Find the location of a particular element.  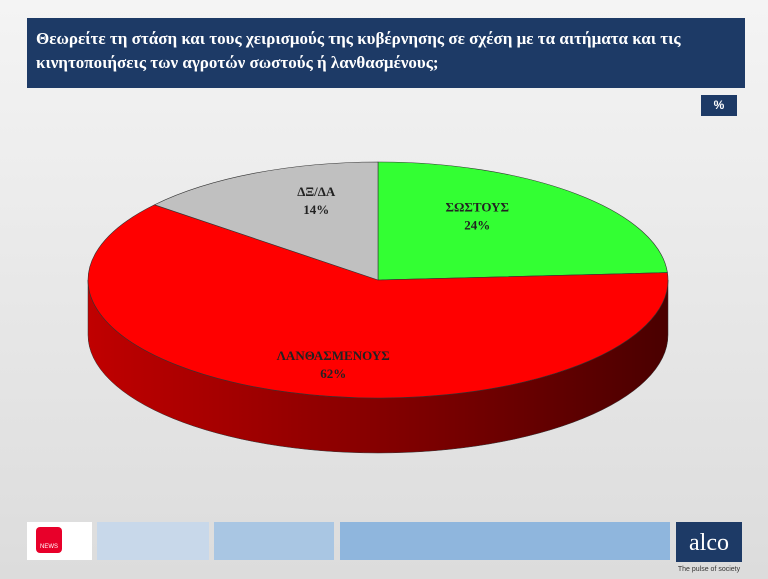

unit-badge: % is located at coordinates (719, 105).